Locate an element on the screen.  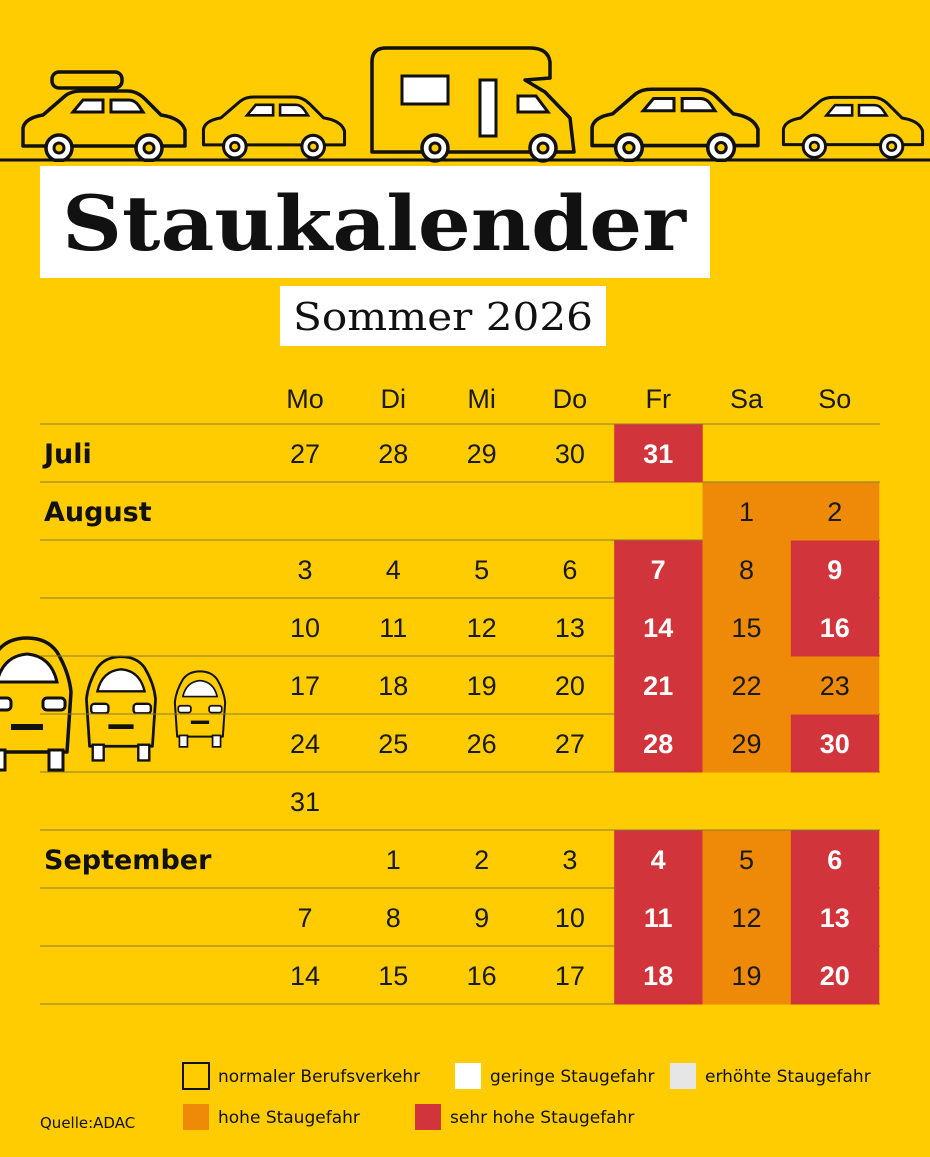
day-number: 26 is located at coordinates (482, 744).